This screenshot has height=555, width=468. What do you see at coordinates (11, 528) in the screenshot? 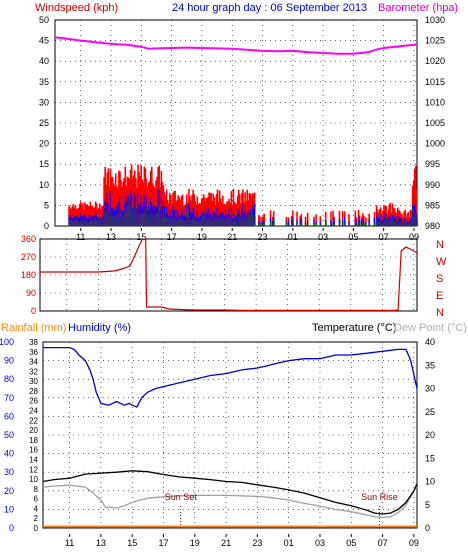
I see `humidity-tick-label: 0` at bounding box center [11, 528].